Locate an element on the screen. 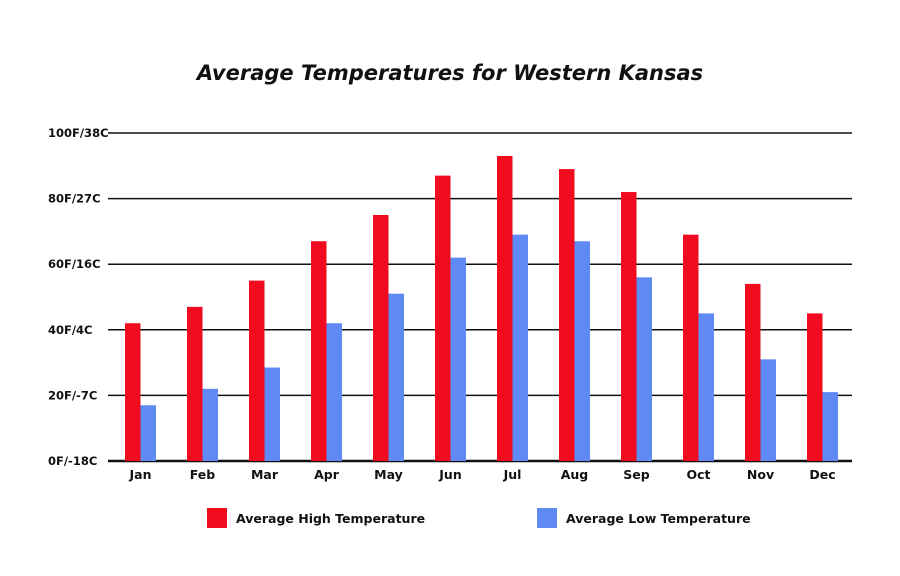  bar-high-dec is located at coordinates (815, 387).